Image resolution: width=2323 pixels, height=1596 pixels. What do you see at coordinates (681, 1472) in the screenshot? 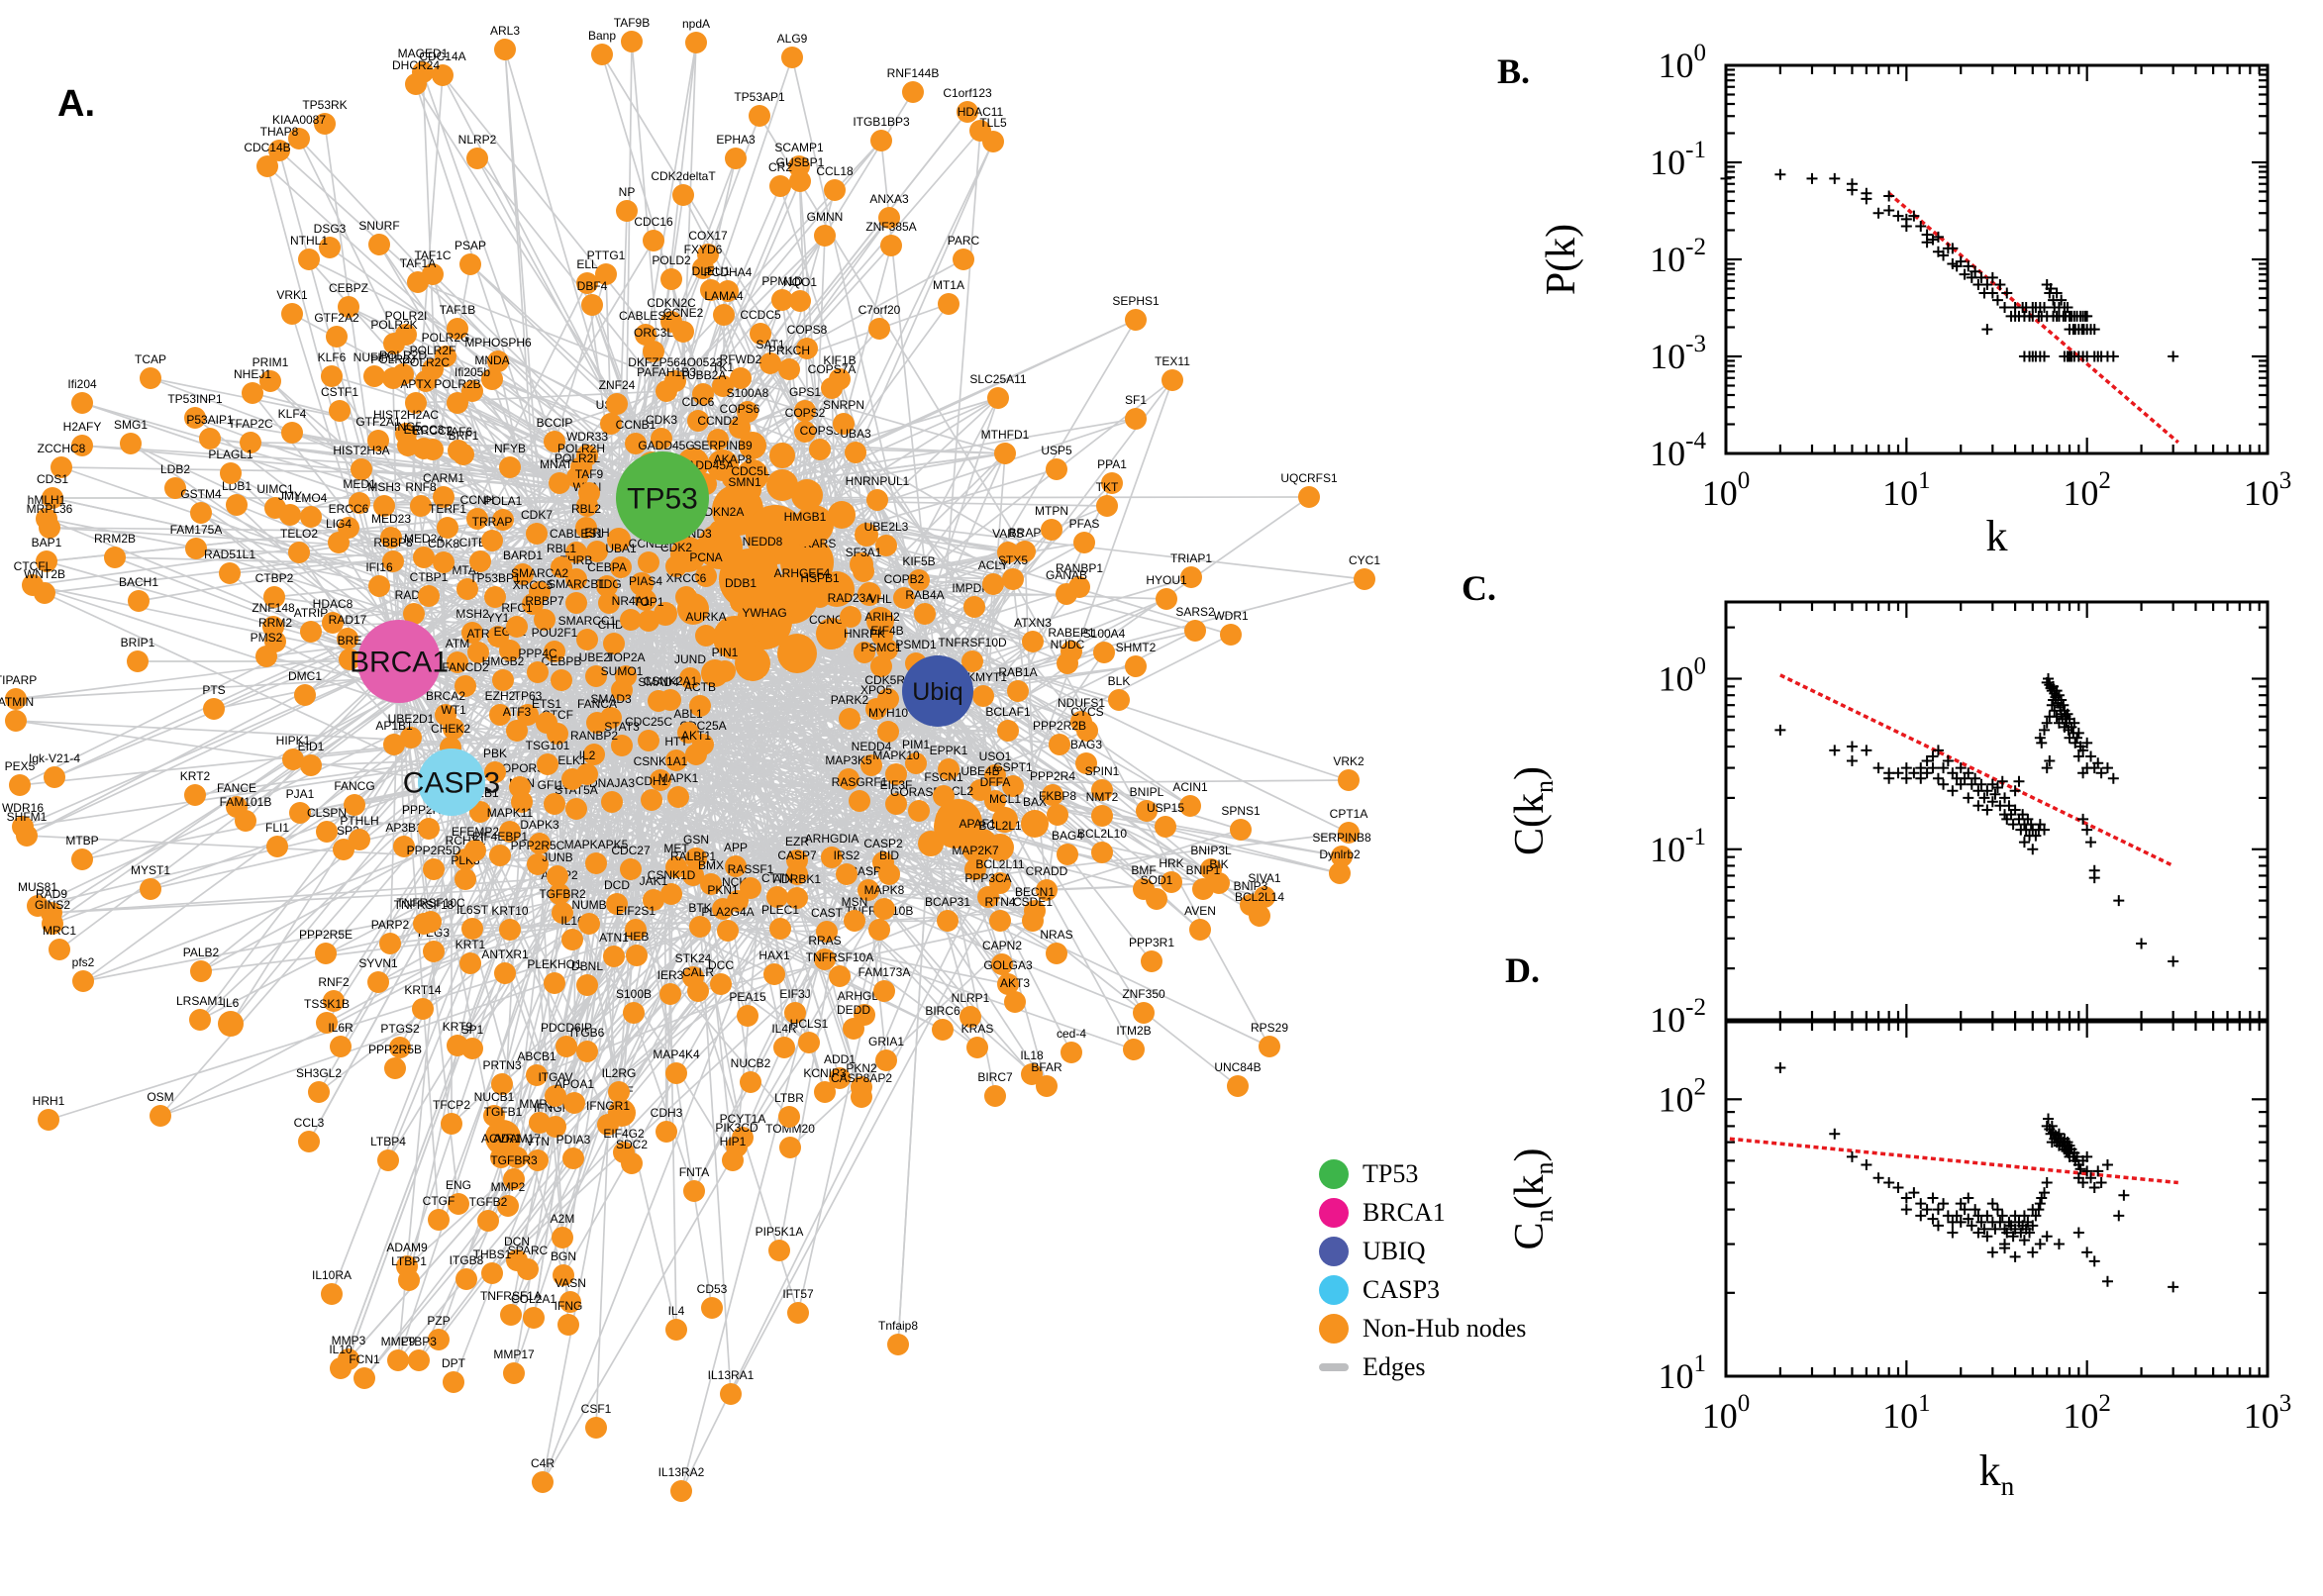
I see `network-node-label: IL13RA2` at bounding box center [681, 1472].